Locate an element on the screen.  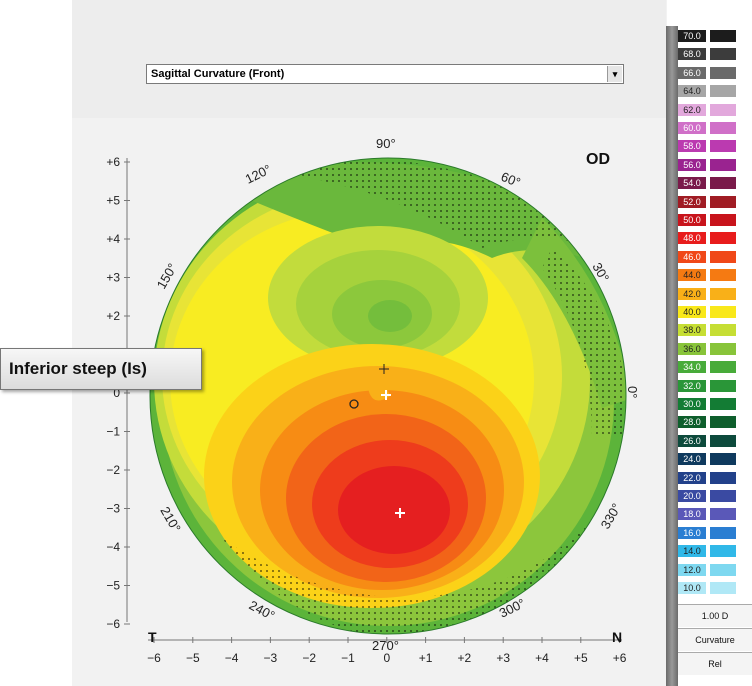
legend-value: 24.0 is located at coordinates (692, 459).